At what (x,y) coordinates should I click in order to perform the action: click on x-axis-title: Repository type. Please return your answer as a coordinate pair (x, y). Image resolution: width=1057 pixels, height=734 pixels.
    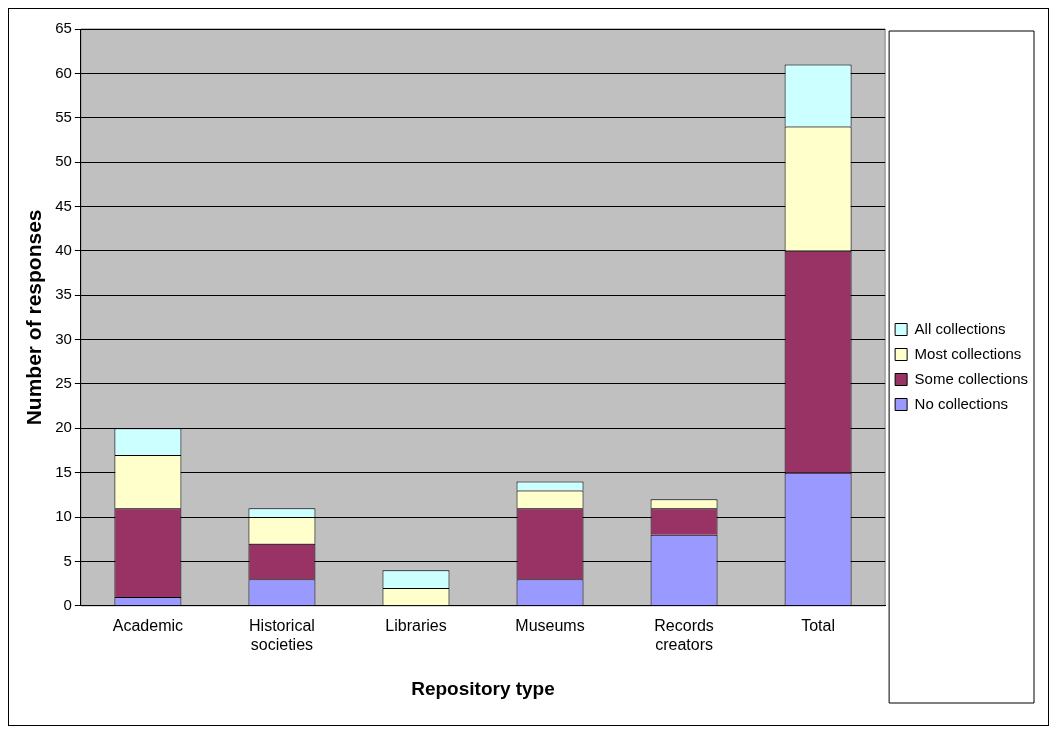
    Looking at the image, I should click on (483, 688).